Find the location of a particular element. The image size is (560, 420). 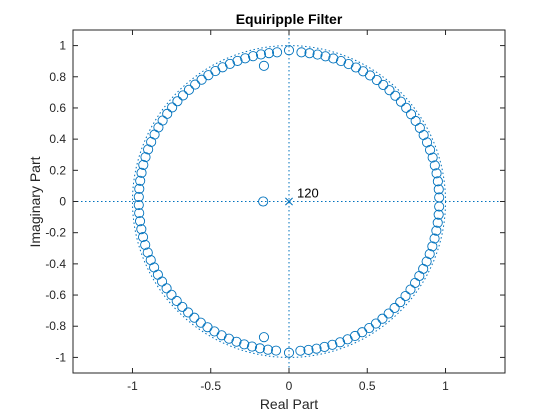

x-tick-label: 0 is located at coordinates (289, 386).